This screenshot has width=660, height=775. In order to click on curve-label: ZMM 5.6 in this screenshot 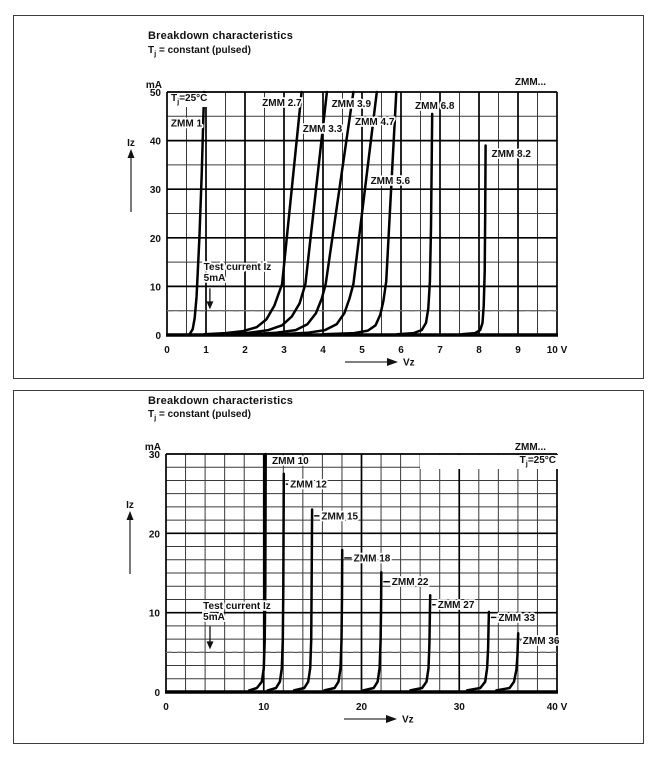, I will do `click(391, 181)`.